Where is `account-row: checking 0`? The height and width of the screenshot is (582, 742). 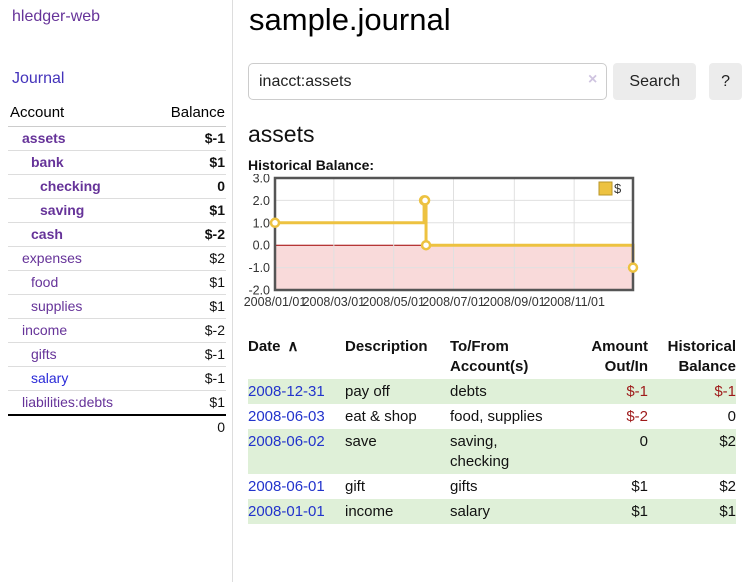 account-row: checking 0 is located at coordinates (117, 186).